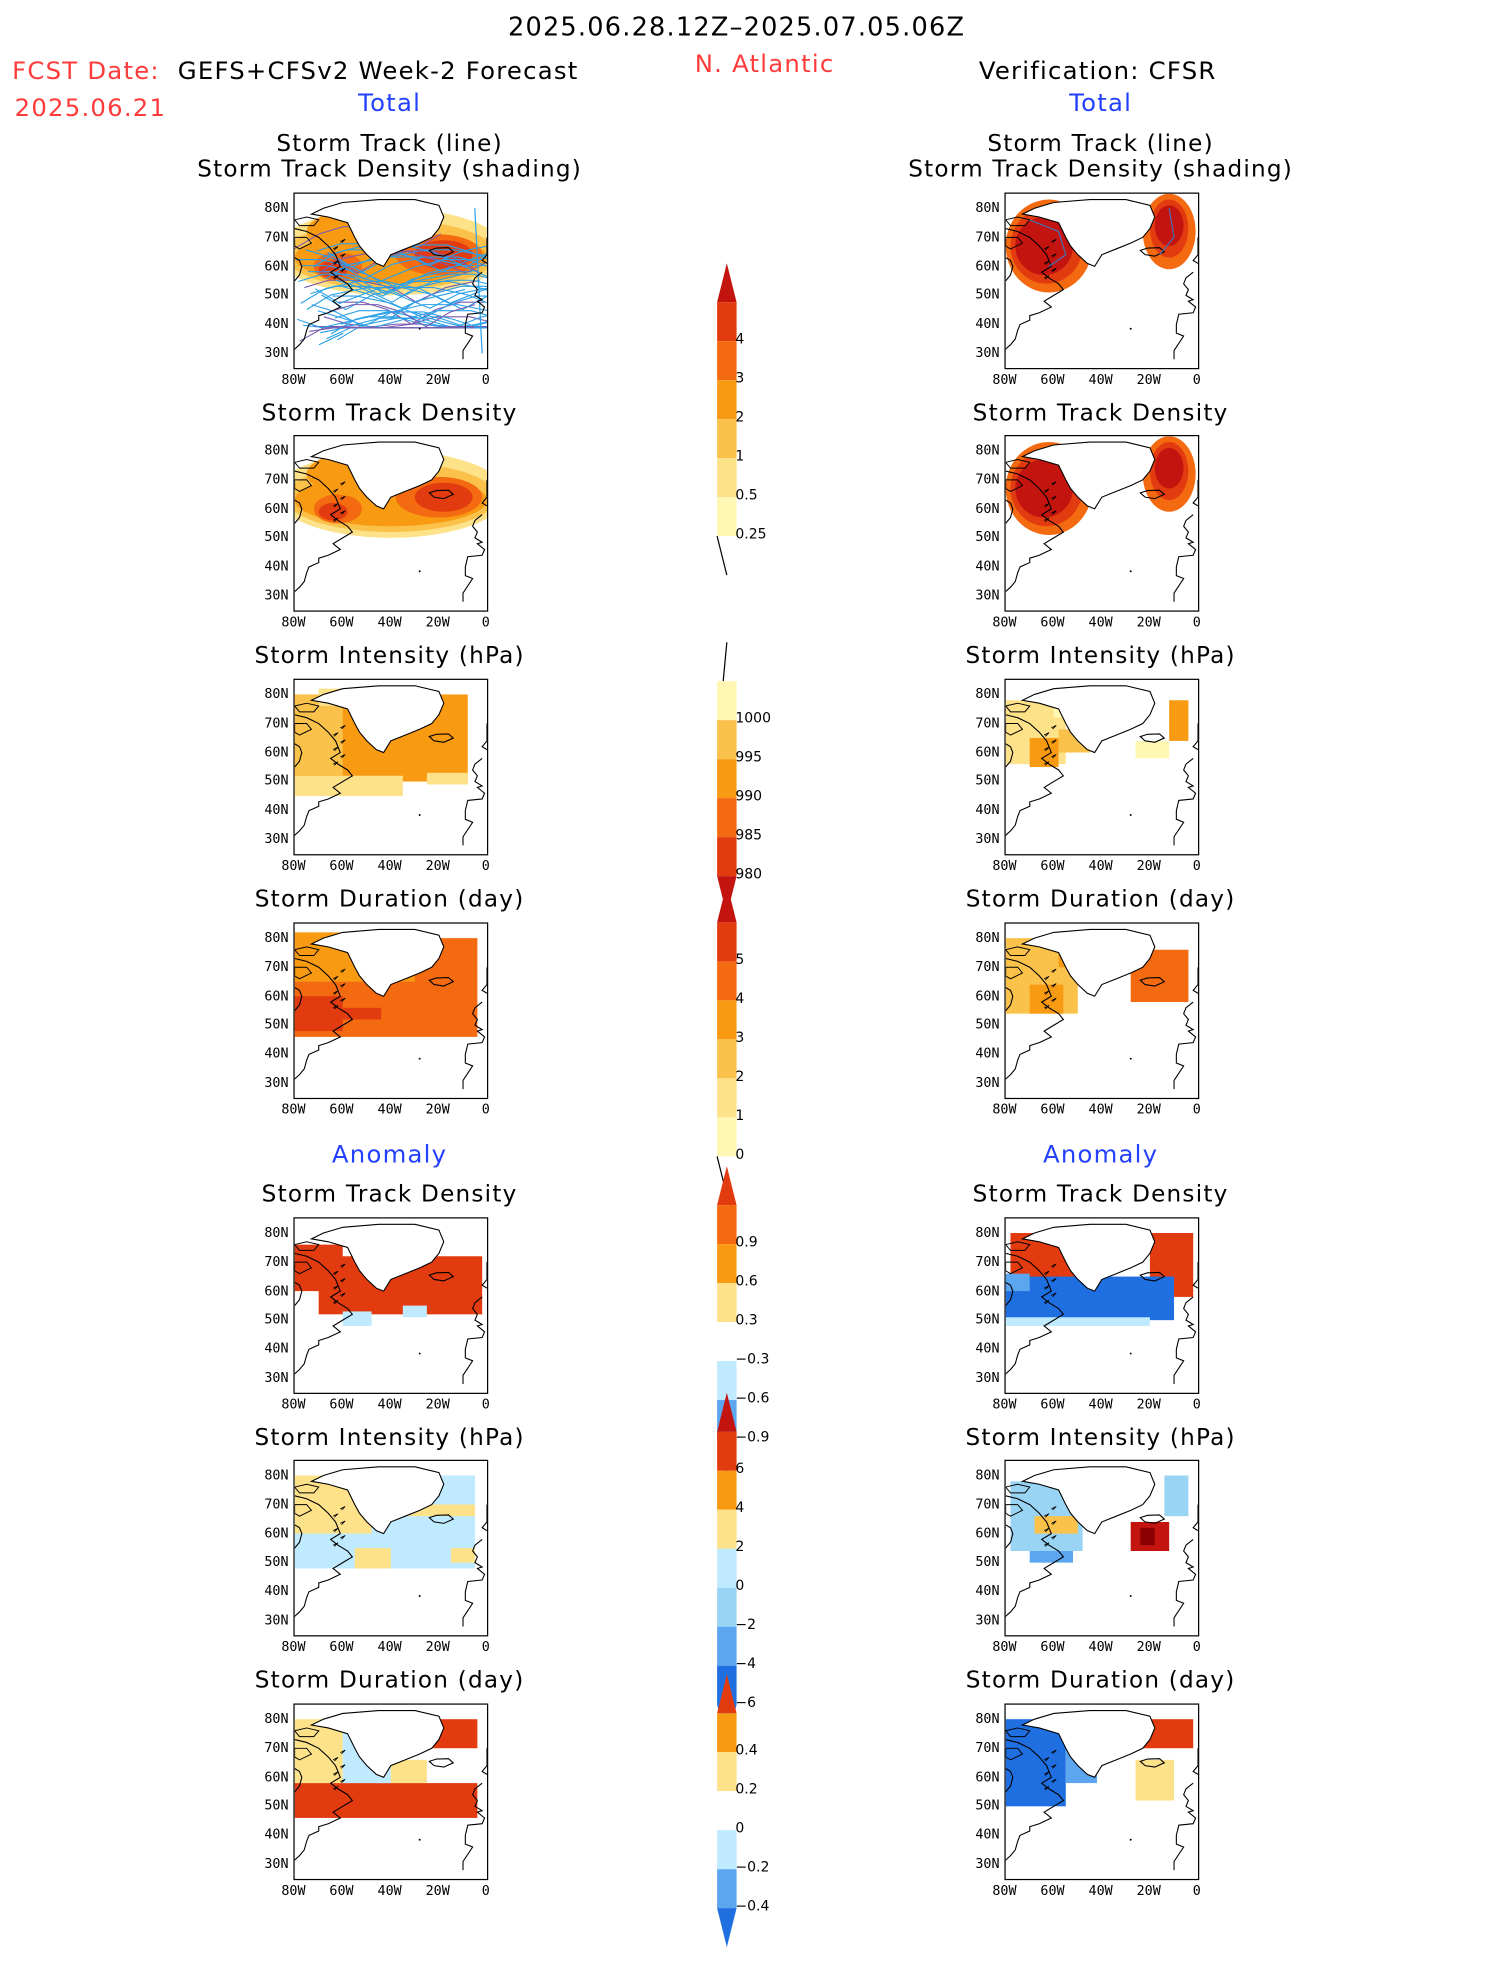  I want to click on panel-right-anomaly-track-density, so click(1102, 1305).